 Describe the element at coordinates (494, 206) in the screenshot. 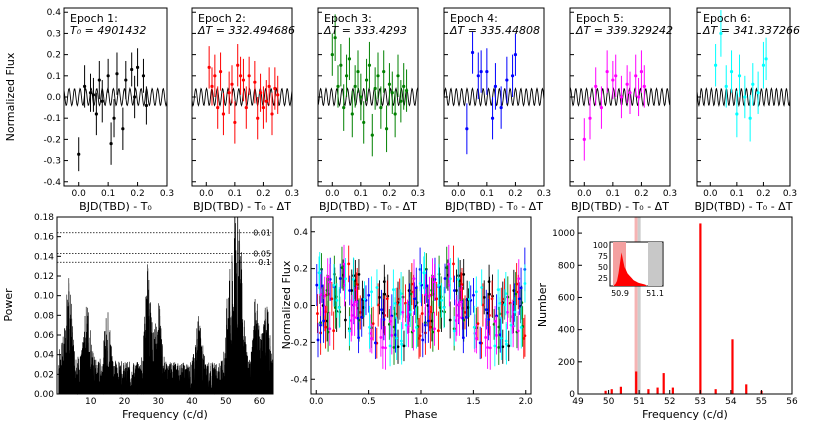

I see `x-axis-label: BJD(TBD) - T₀ - ΔT` at that location.